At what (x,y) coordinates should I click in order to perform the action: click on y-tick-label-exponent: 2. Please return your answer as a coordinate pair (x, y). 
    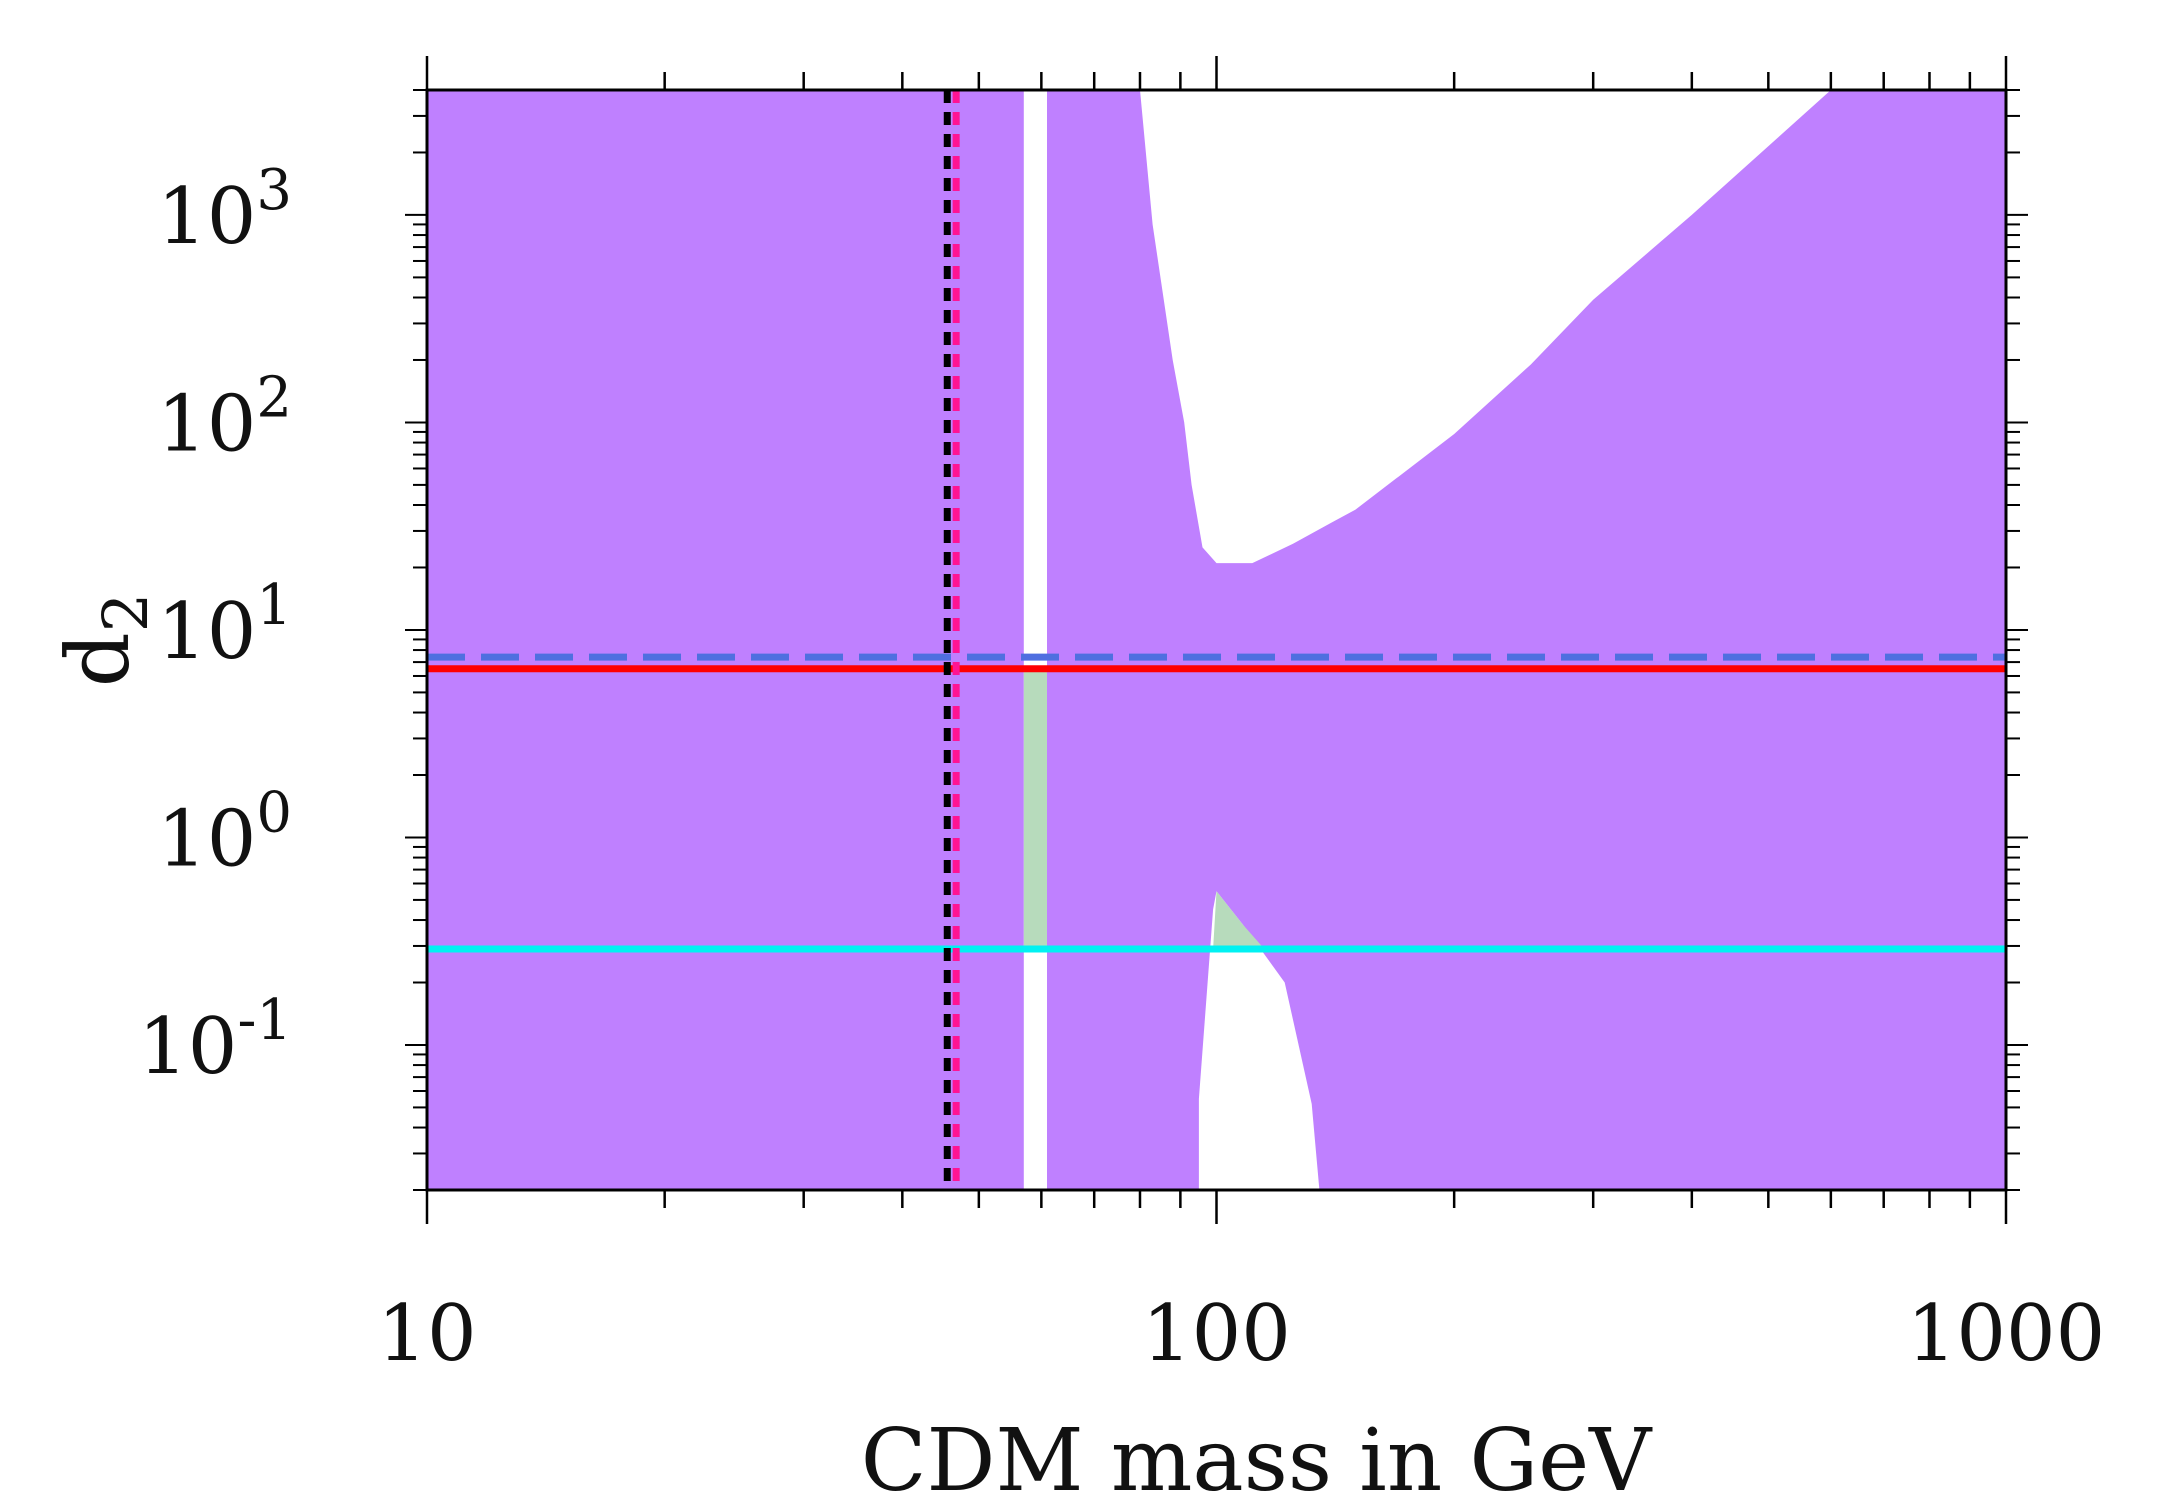
    Looking at the image, I should click on (274, 397).